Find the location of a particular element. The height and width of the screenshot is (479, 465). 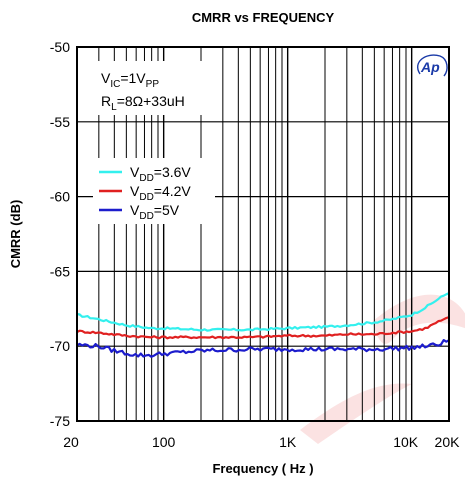

chart-title: CMRR vs FREQUENCY is located at coordinates (263, 17).